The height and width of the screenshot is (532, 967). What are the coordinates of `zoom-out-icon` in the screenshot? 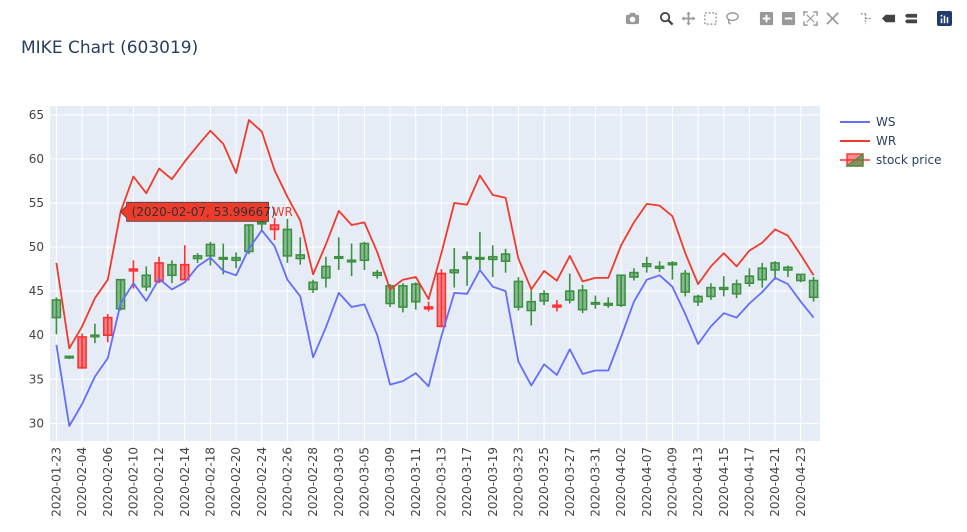 It's located at (788, 18).